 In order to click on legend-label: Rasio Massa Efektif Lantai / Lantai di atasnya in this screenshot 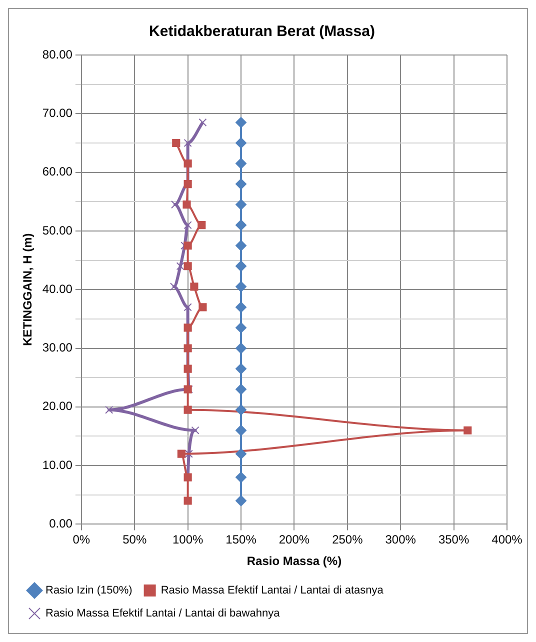, I will do `click(272, 590)`.